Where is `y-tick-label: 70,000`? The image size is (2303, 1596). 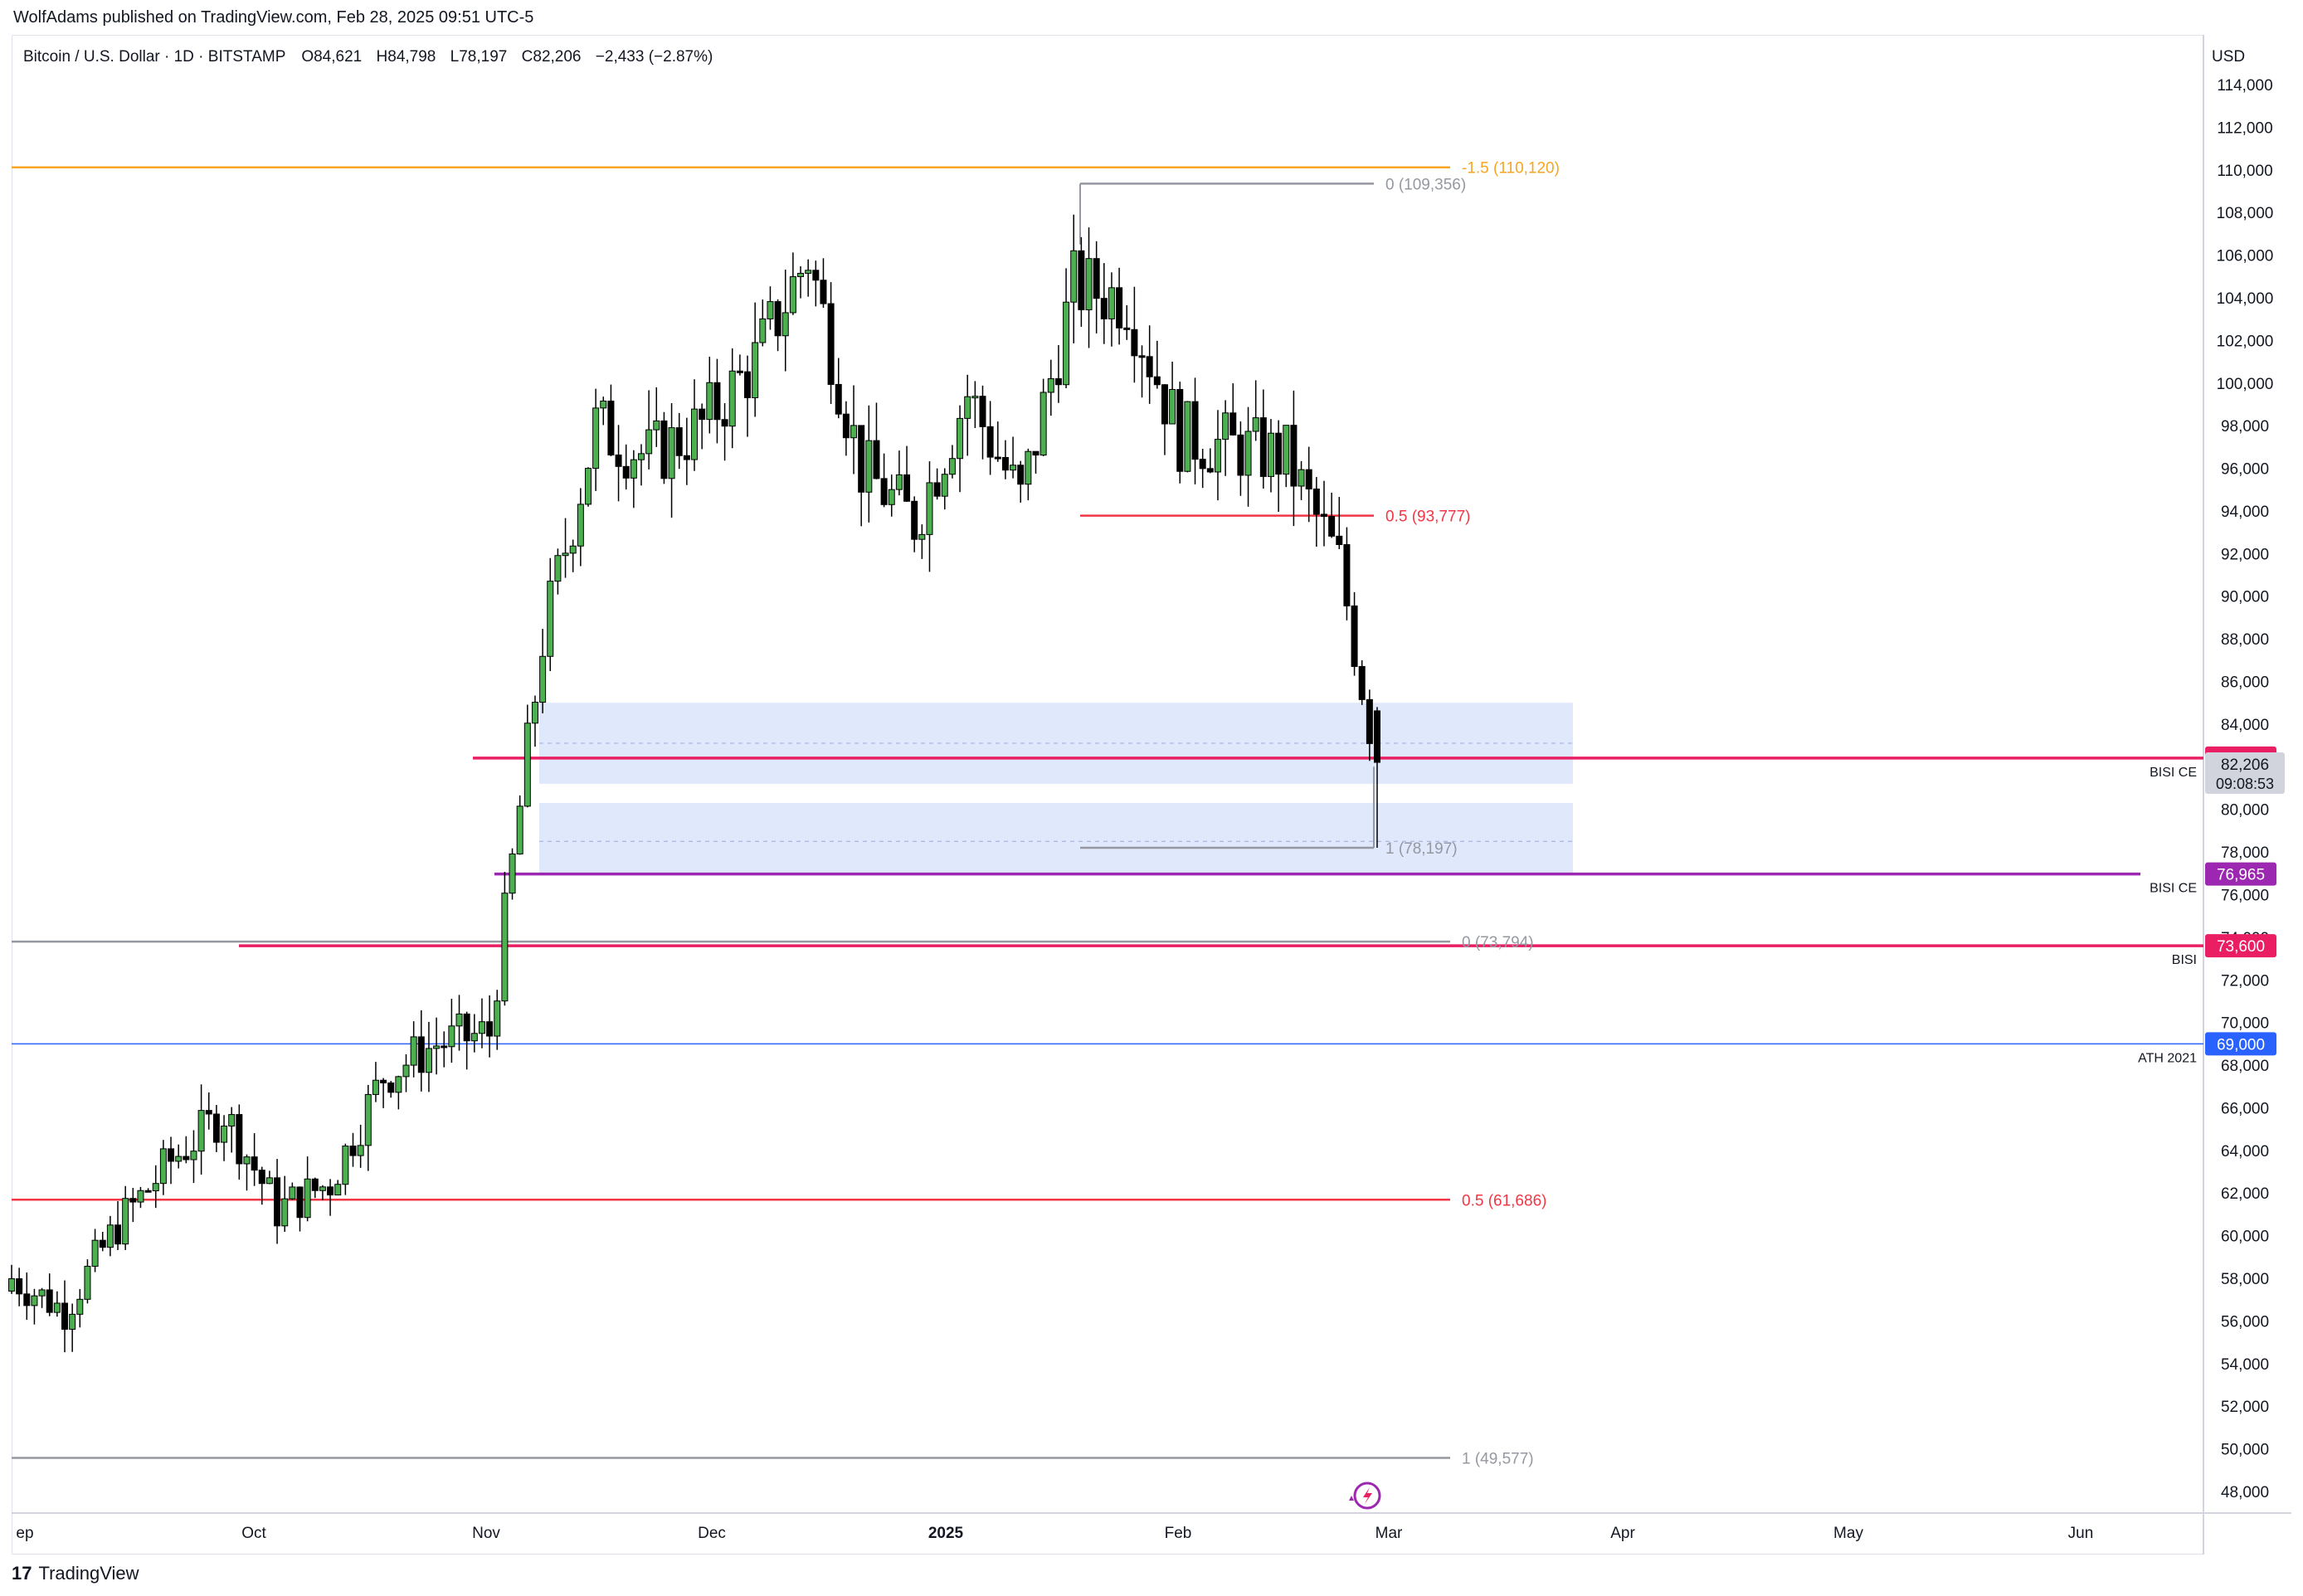 y-tick-label: 70,000 is located at coordinates (2245, 1024).